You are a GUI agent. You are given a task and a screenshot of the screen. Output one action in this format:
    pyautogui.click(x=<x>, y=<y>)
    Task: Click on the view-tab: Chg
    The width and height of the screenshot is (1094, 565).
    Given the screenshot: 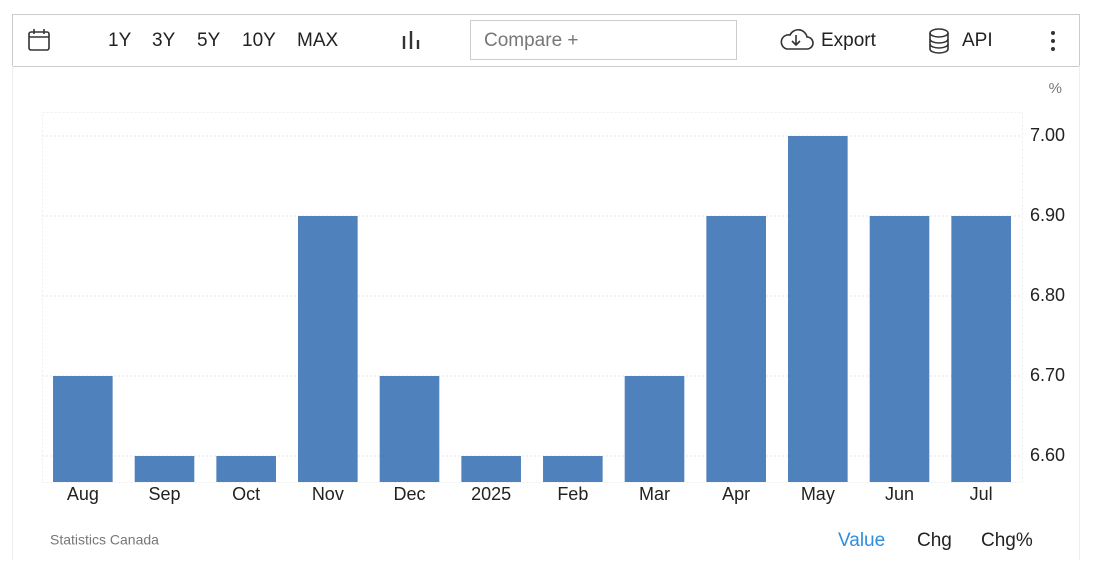 What is the action you would take?
    pyautogui.click(x=934, y=540)
    